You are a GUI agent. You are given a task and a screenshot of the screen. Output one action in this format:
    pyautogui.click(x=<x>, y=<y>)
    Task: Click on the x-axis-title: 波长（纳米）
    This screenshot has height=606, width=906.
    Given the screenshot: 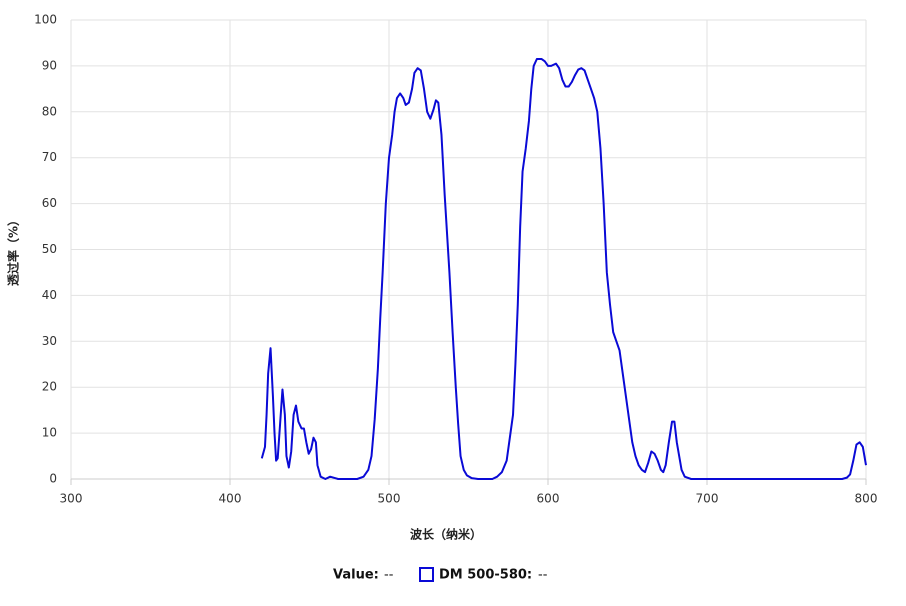 What is the action you would take?
    pyautogui.click(x=446, y=534)
    